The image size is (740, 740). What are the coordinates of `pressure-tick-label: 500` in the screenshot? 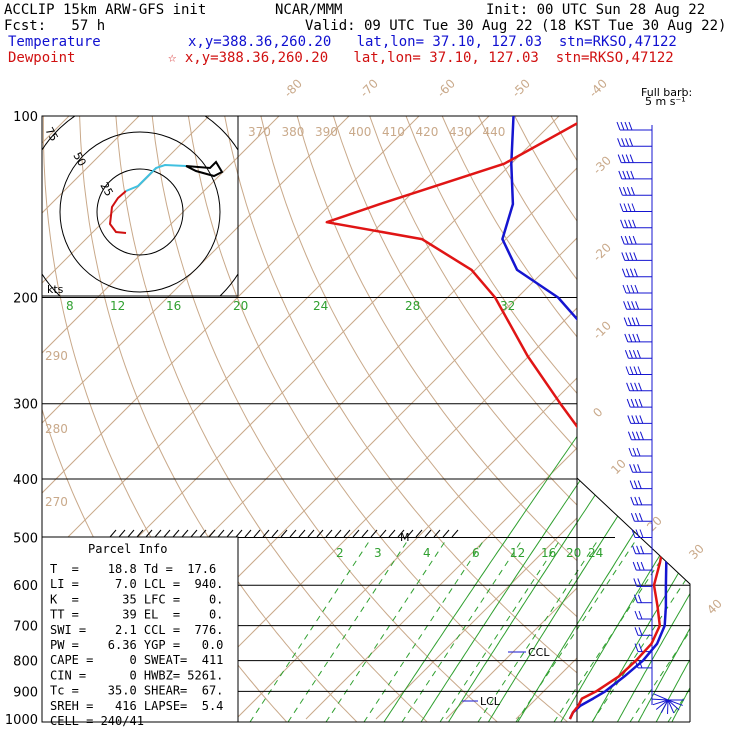 It's located at (25, 539).